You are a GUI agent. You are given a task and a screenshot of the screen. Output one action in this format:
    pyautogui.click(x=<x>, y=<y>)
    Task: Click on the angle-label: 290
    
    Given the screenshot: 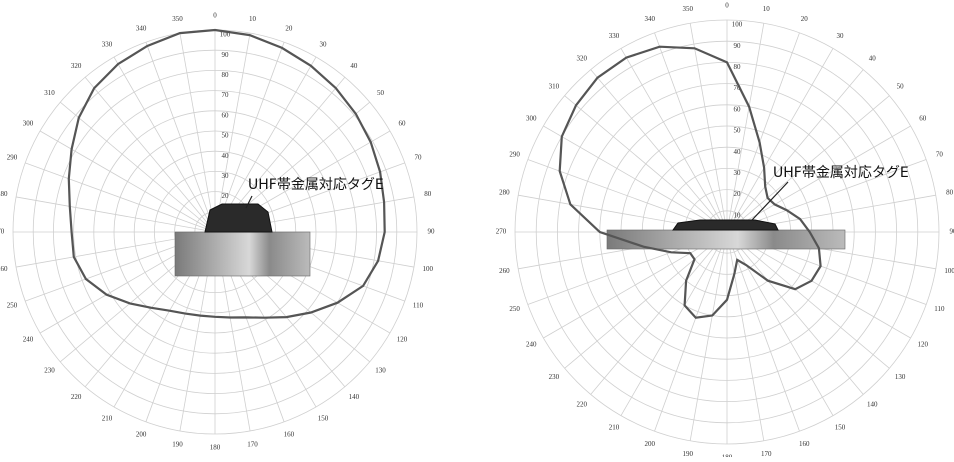 What is the action you would take?
    pyautogui.click(x=514, y=154)
    